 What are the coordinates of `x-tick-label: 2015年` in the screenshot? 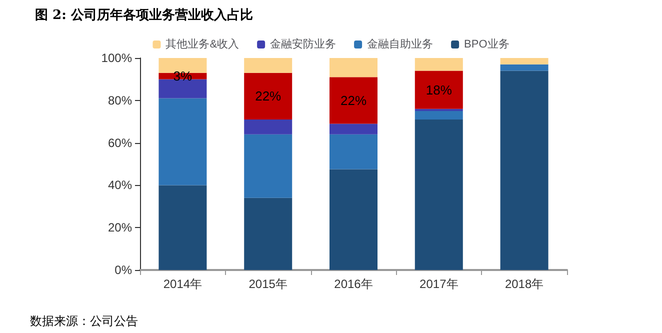 It's located at (268, 284).